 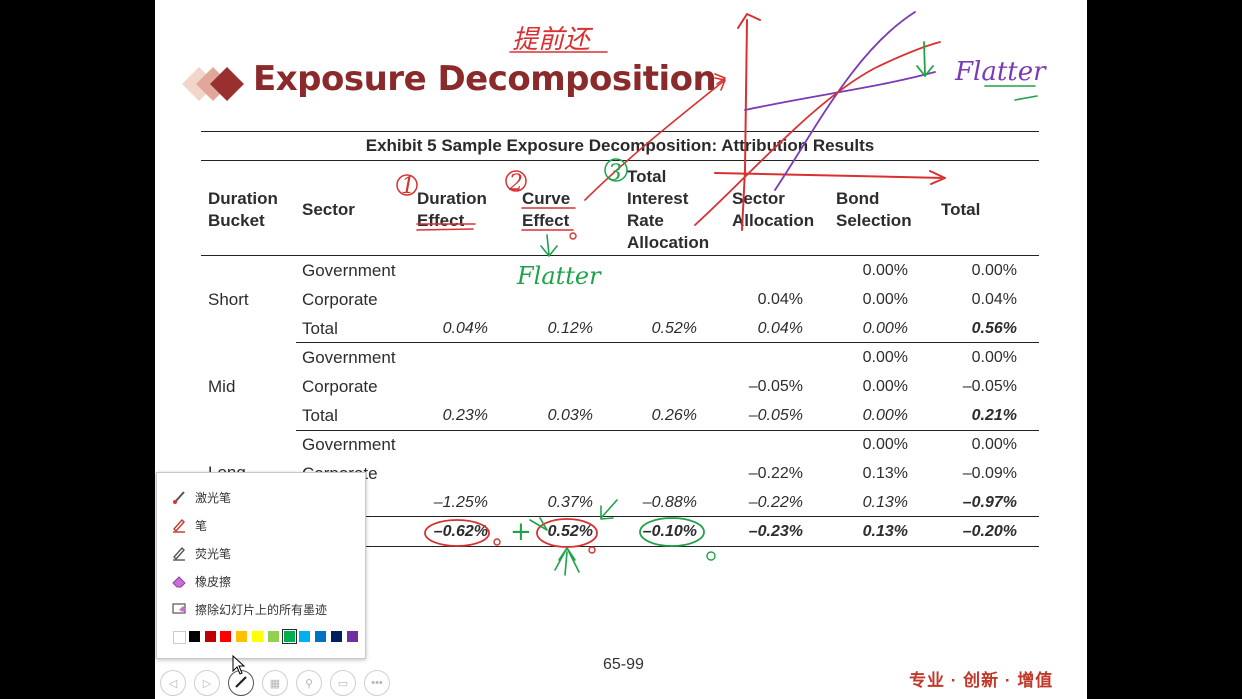 I want to click on tira-cell: 0.52%, so click(x=674, y=328).